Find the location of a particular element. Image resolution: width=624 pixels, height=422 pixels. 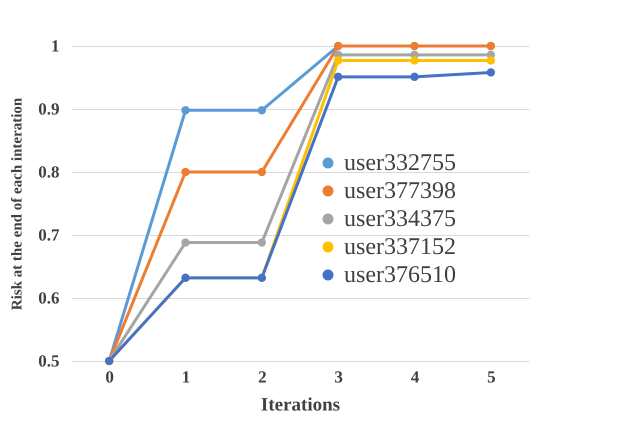

legend-label: user337152 is located at coordinates (400, 247).